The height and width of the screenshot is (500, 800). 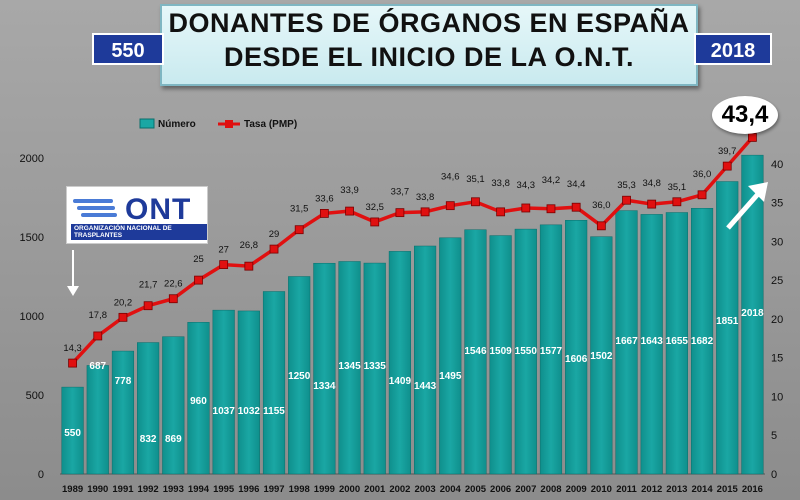 What do you see at coordinates (777, 320) in the screenshot?
I see `y-right-tick-label: 20` at bounding box center [777, 320].